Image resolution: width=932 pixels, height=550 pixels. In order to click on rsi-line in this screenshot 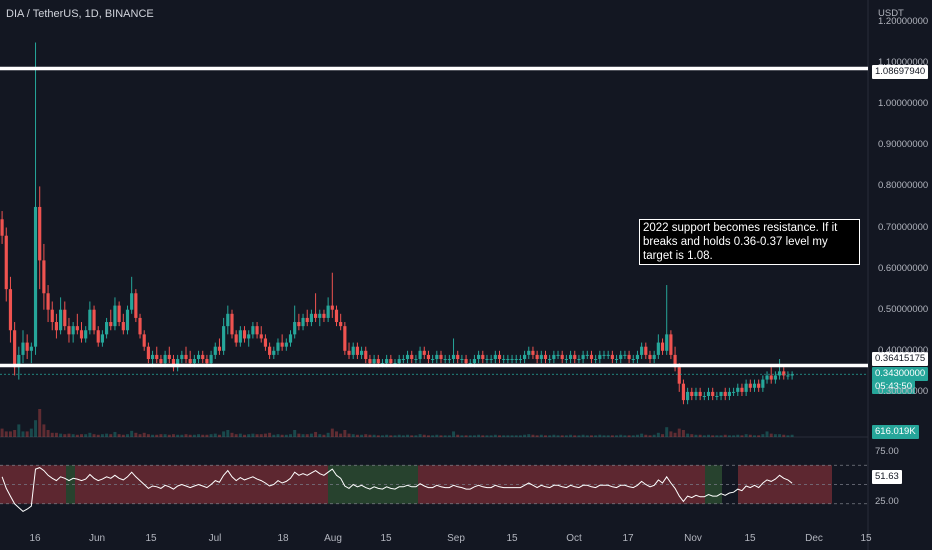, I will do `click(397, 490)`.